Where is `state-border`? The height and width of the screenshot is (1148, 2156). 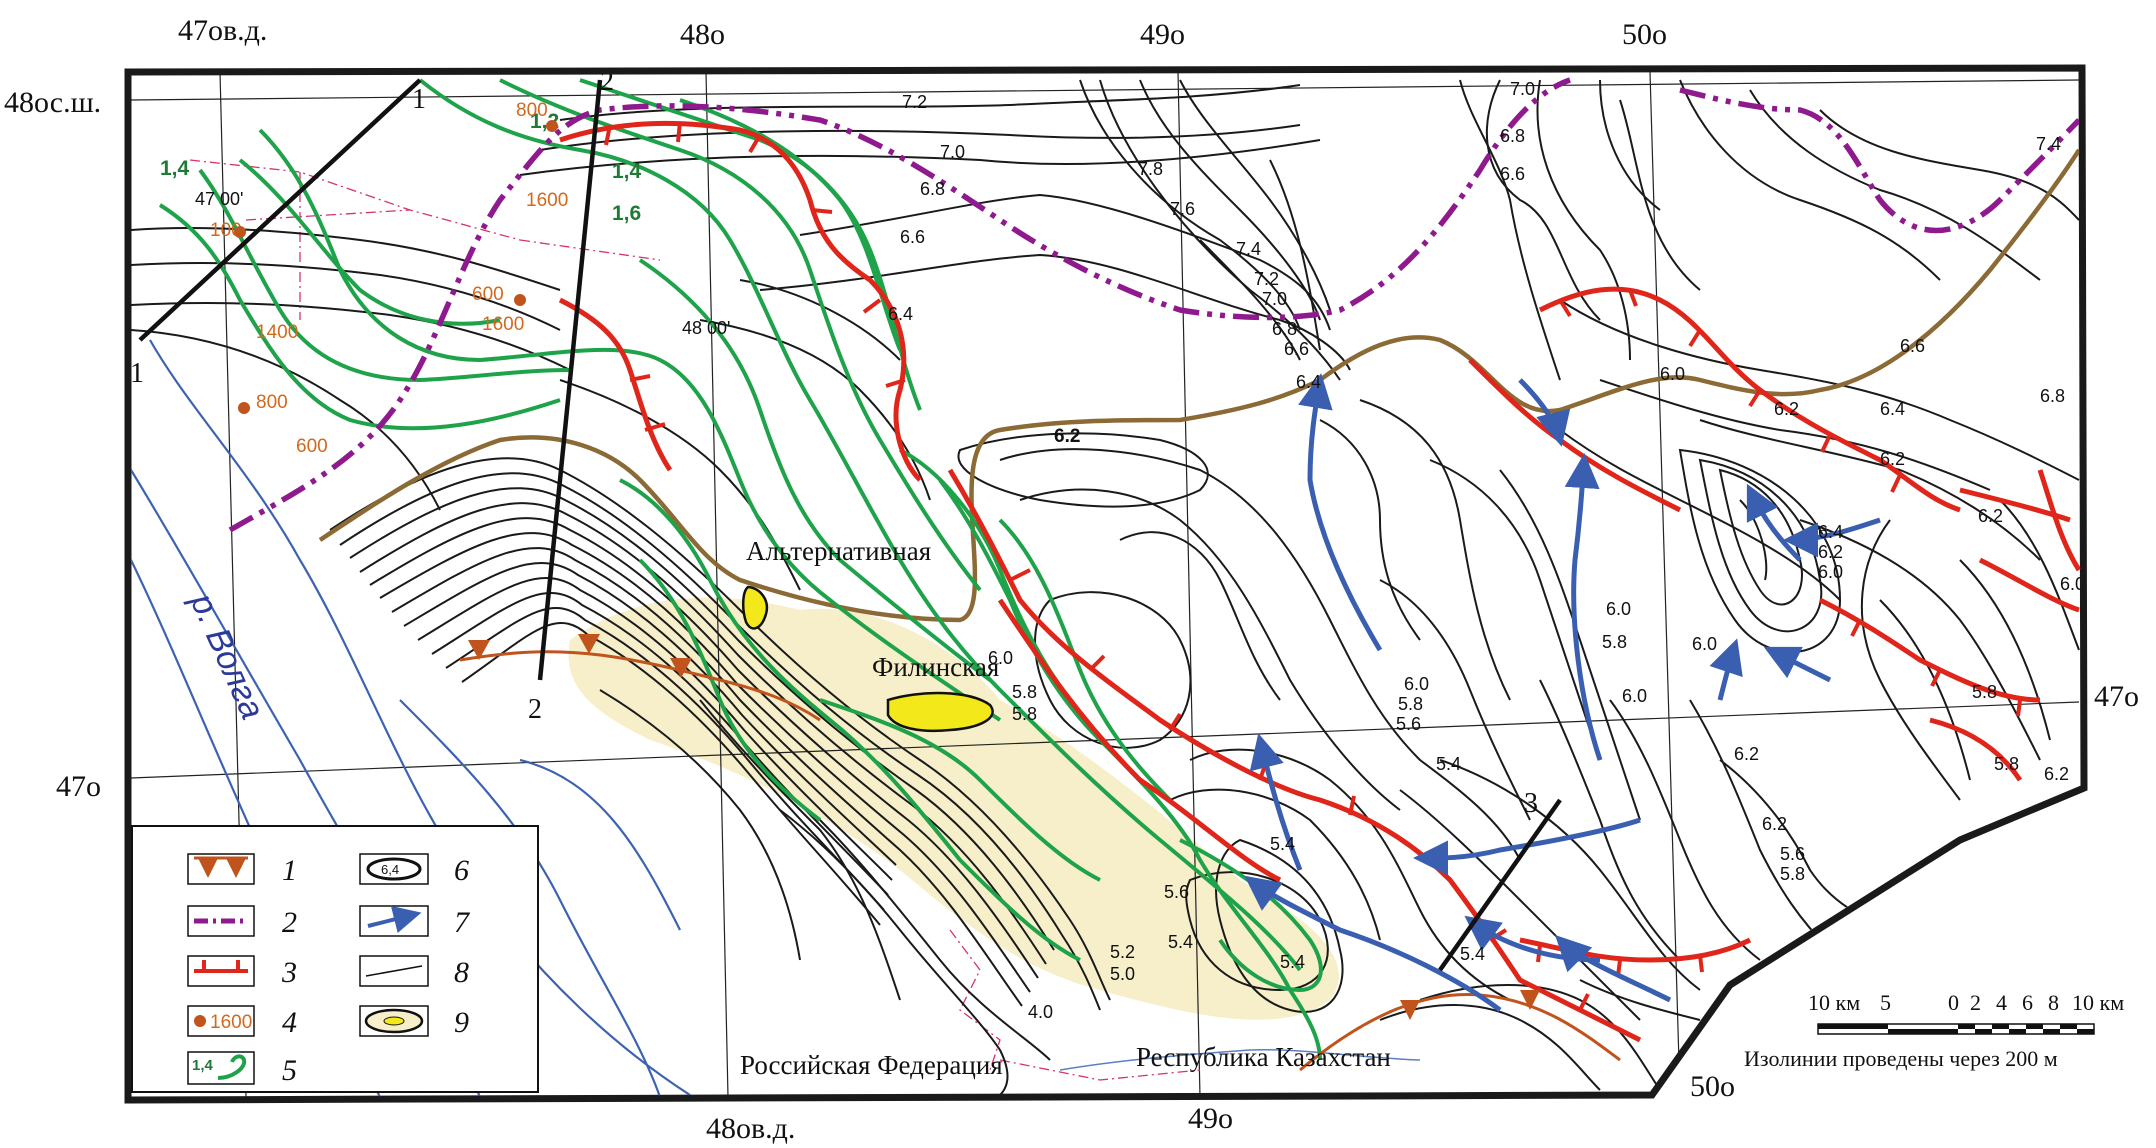 state-border is located at coordinates (1240, 1059).